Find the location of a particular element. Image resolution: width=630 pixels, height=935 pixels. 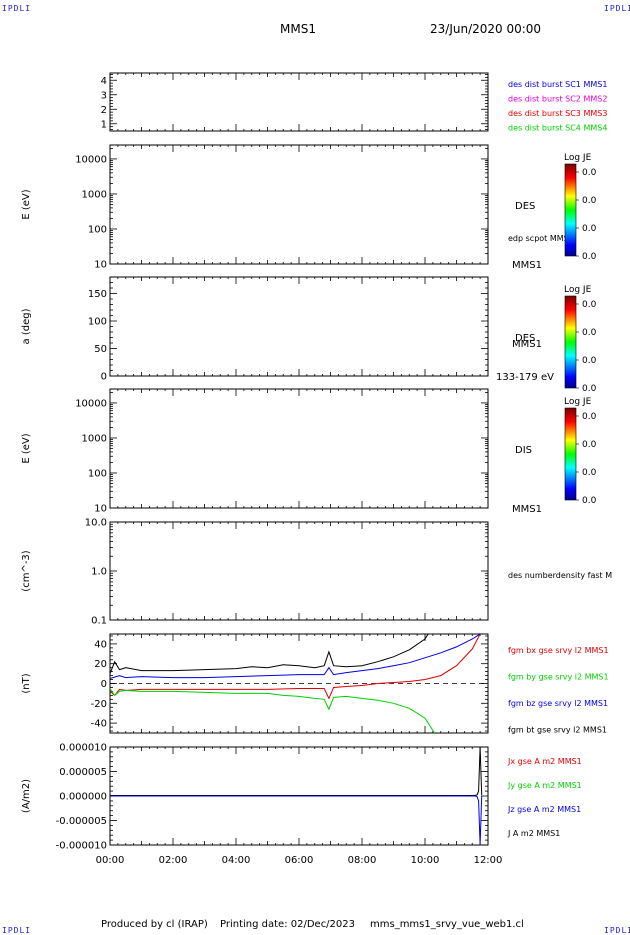

legend-entry: des dist burst SC3 MMS3 is located at coordinates (557, 113).